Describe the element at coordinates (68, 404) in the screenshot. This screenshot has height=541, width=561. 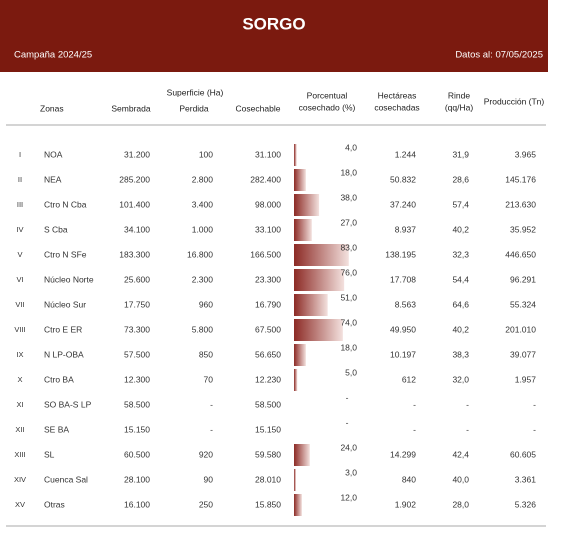
I see `zone-name: SO BA-S LP` at that location.